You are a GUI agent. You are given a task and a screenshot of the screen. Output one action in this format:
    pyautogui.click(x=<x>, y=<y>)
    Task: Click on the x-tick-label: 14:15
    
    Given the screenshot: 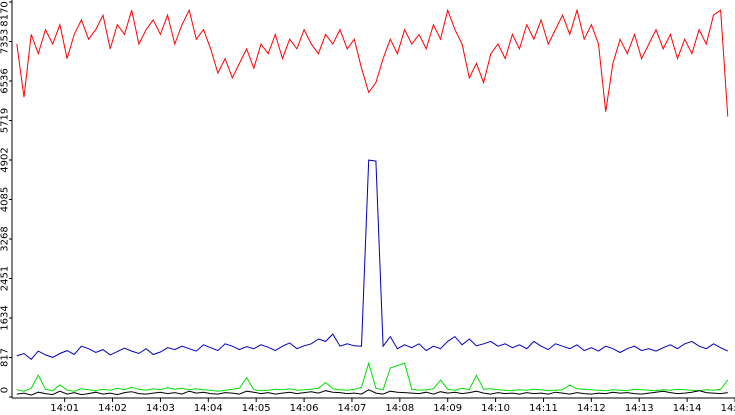 What is the action you would take?
    pyautogui.click(x=728, y=408)
    